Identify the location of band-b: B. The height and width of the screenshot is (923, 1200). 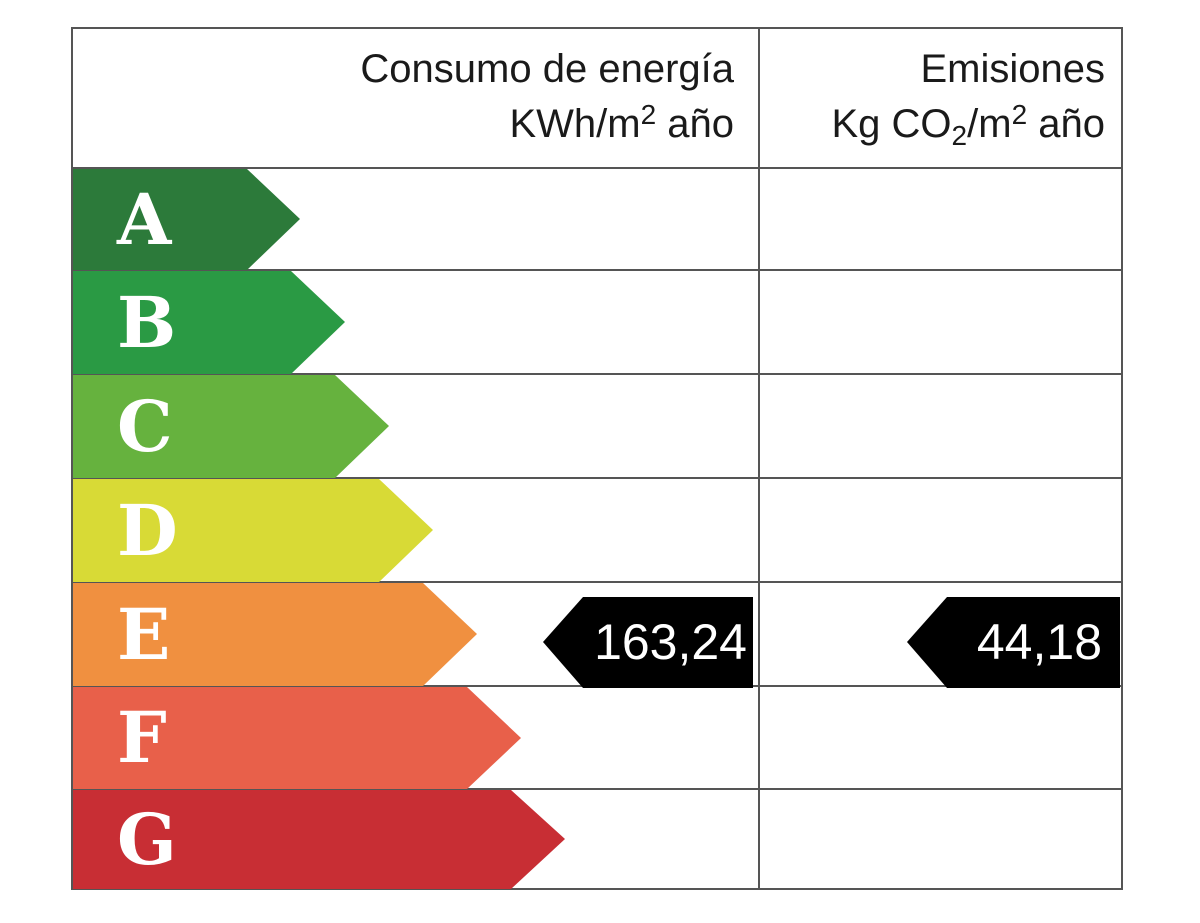
(210, 322).